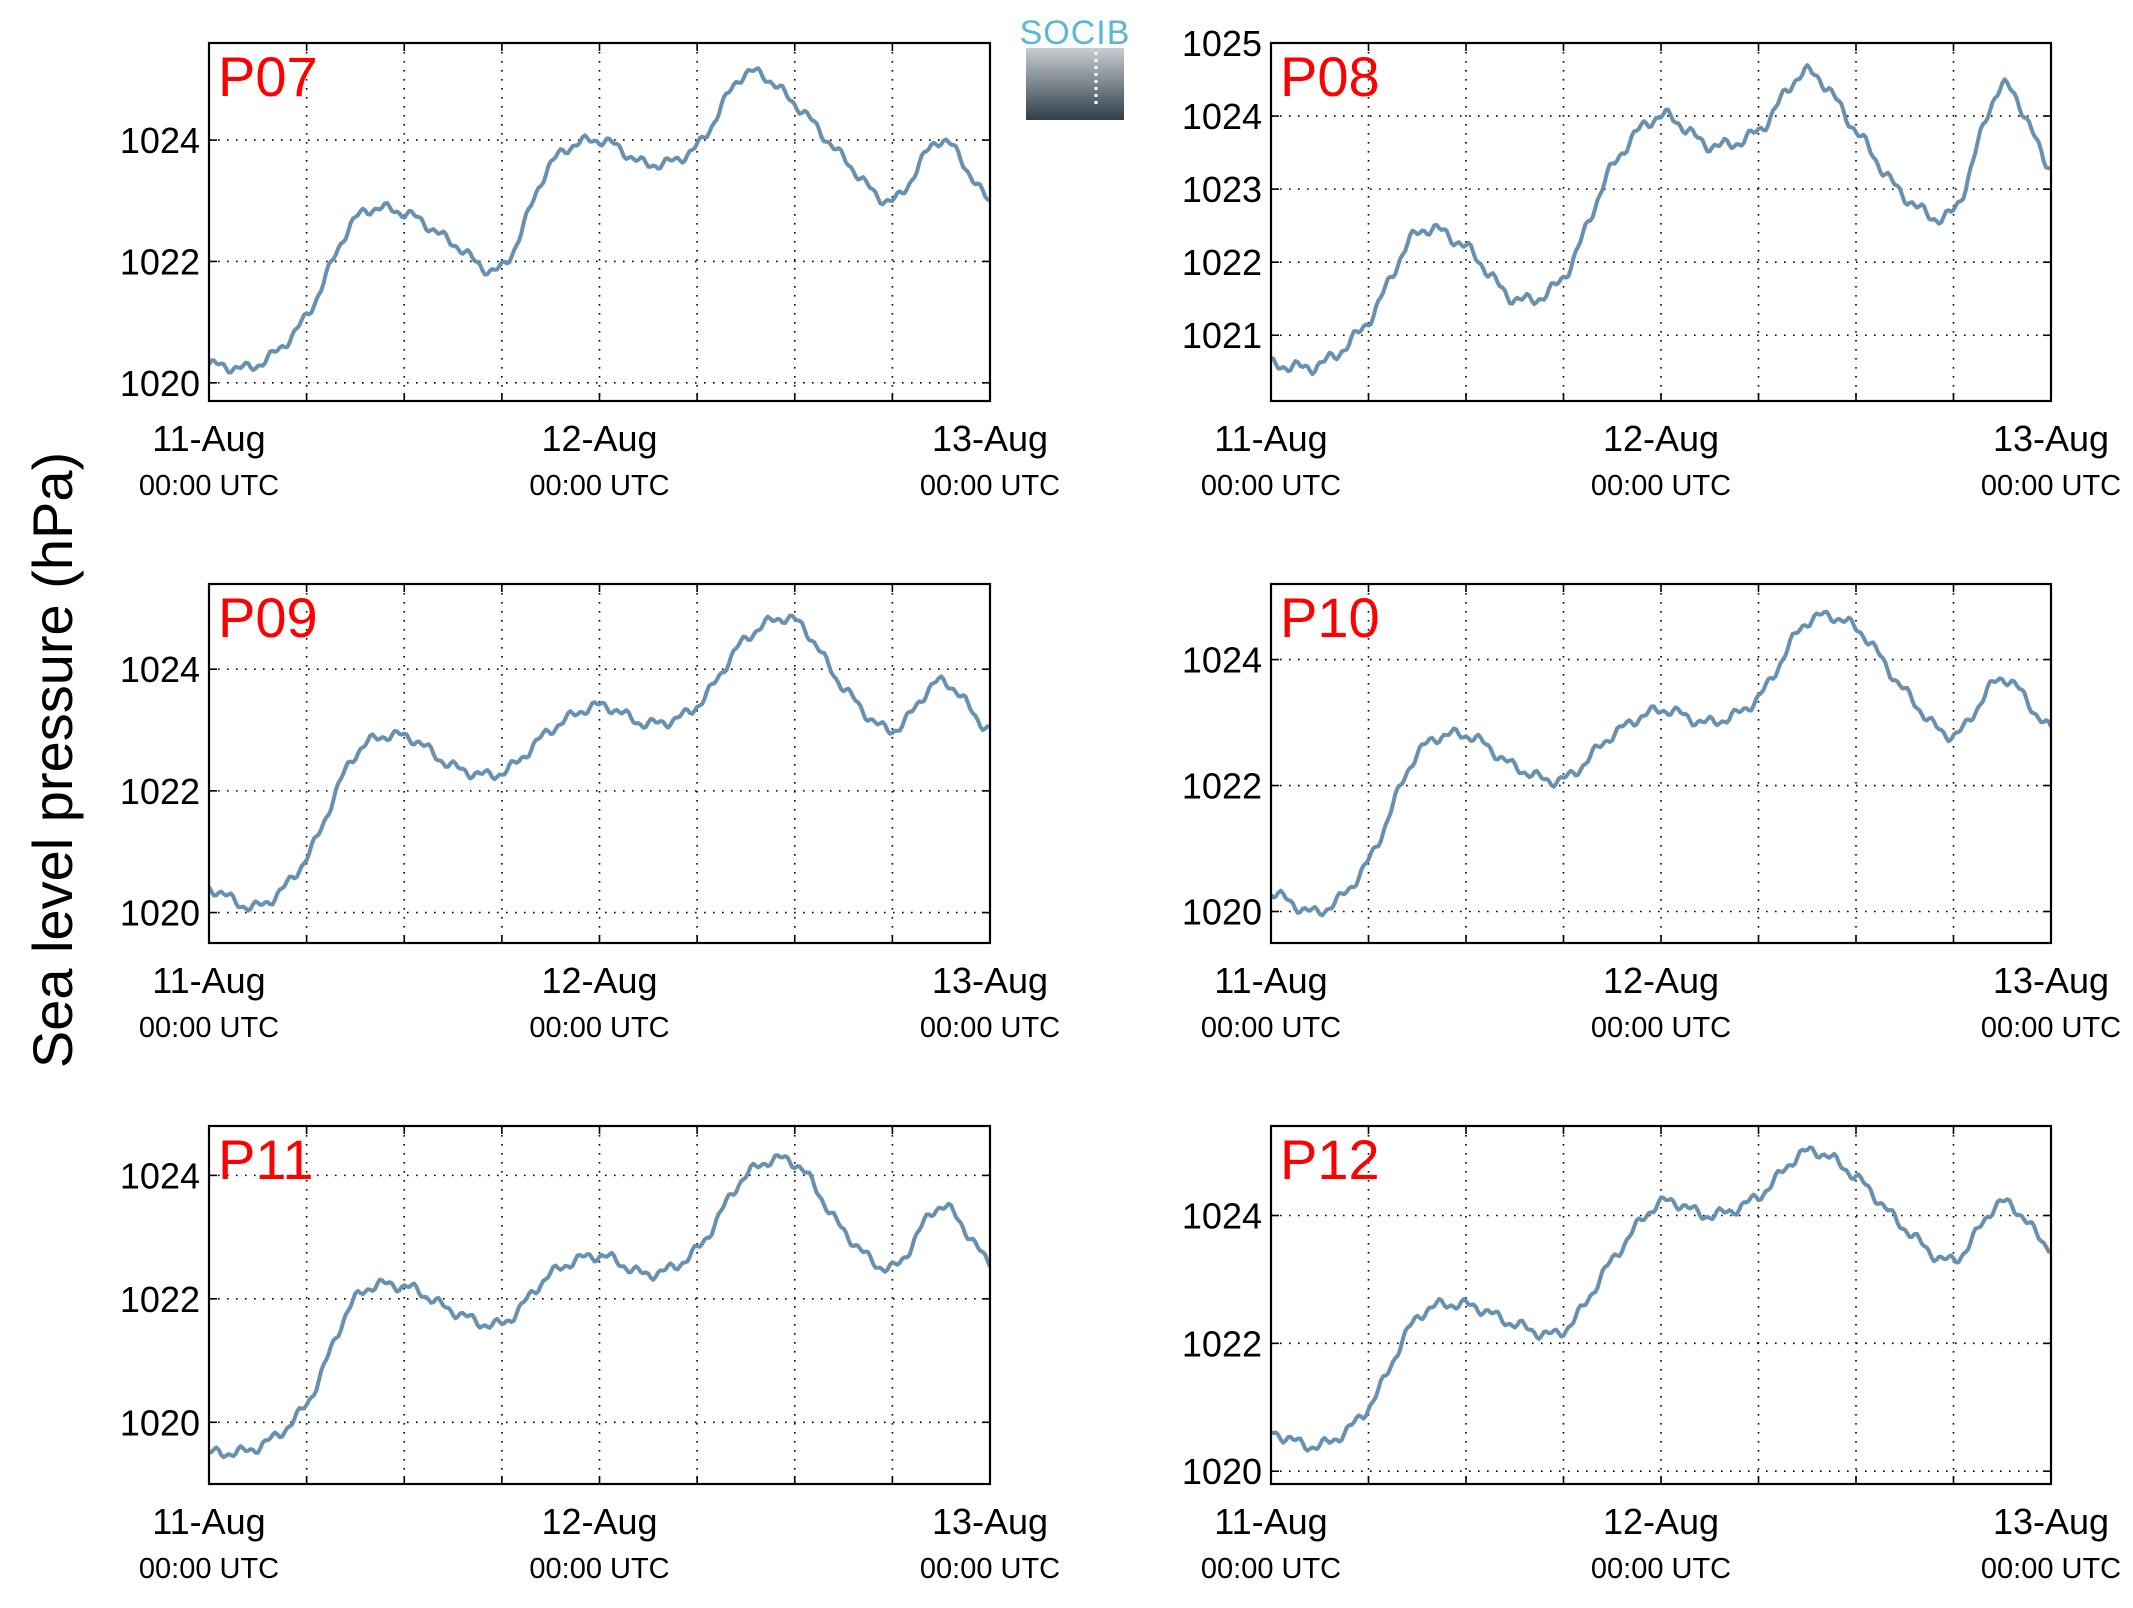 The image size is (2133, 1608). I want to click on socib-logo-text: SOCIB, so click(1075, 33).